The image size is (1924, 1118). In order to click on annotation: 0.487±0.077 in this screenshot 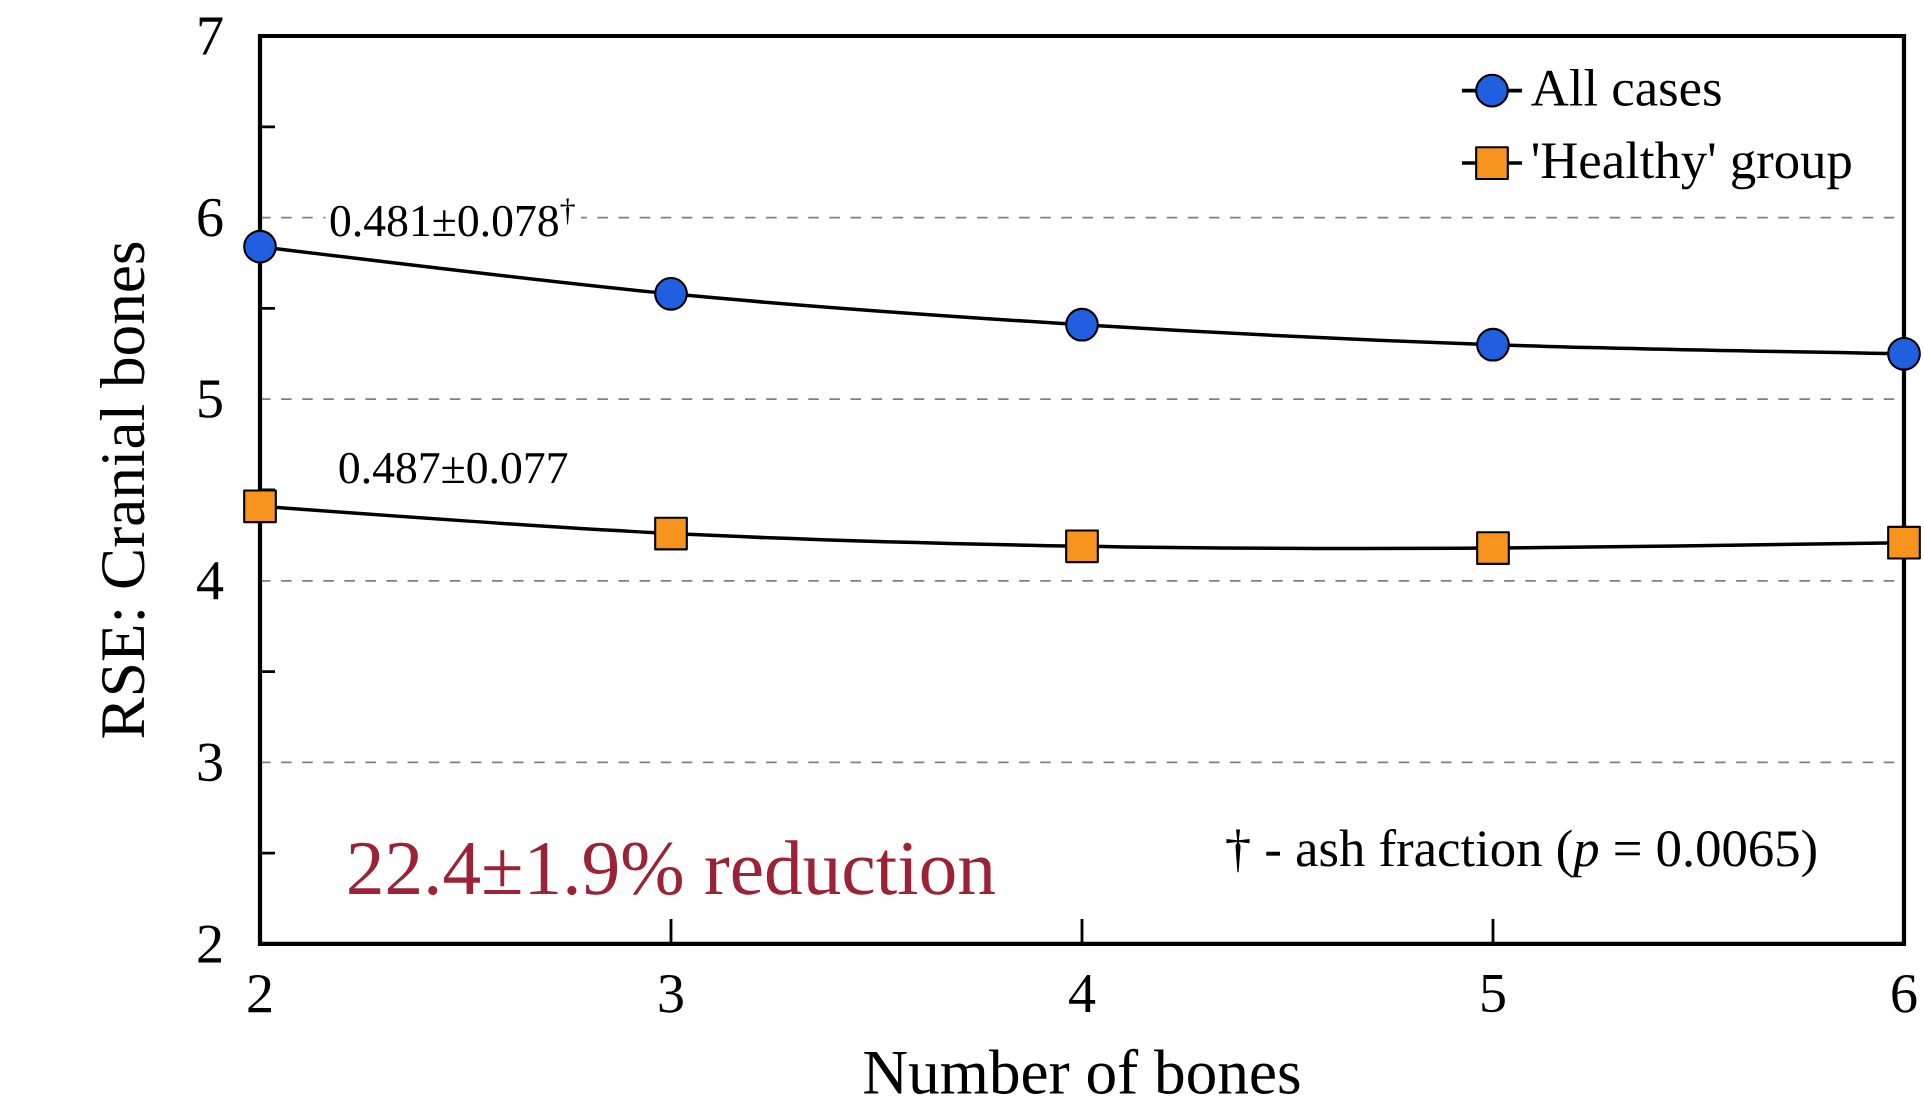, I will do `click(453, 468)`.